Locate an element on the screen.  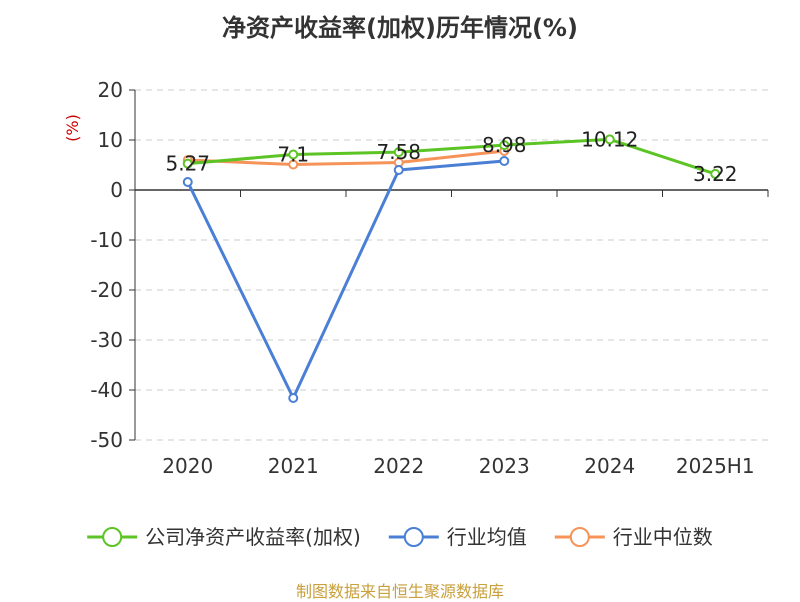
data-label: 8.98 is located at coordinates (504, 145).